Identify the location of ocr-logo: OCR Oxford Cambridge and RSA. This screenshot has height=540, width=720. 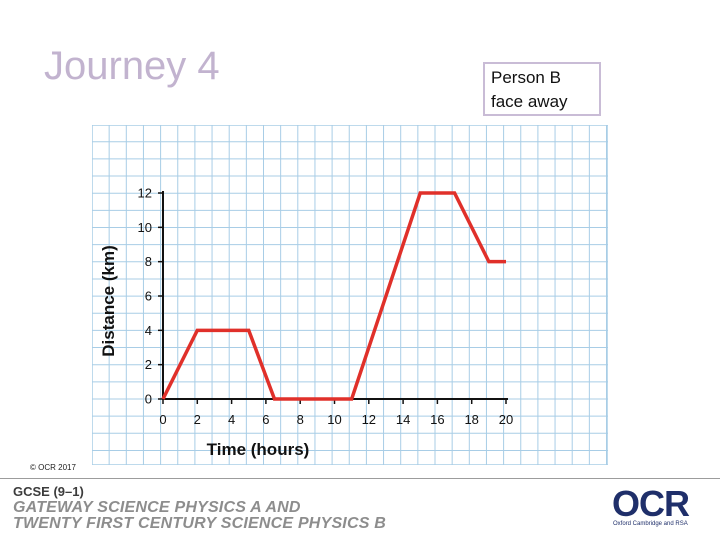
(660, 507).